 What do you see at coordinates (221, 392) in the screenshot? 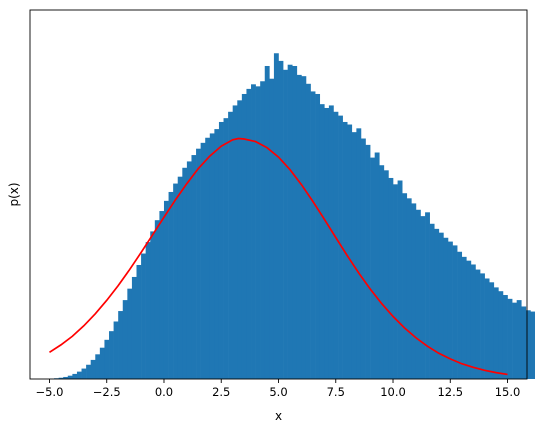
I see `x-tick-label: 2.5` at bounding box center [221, 392].